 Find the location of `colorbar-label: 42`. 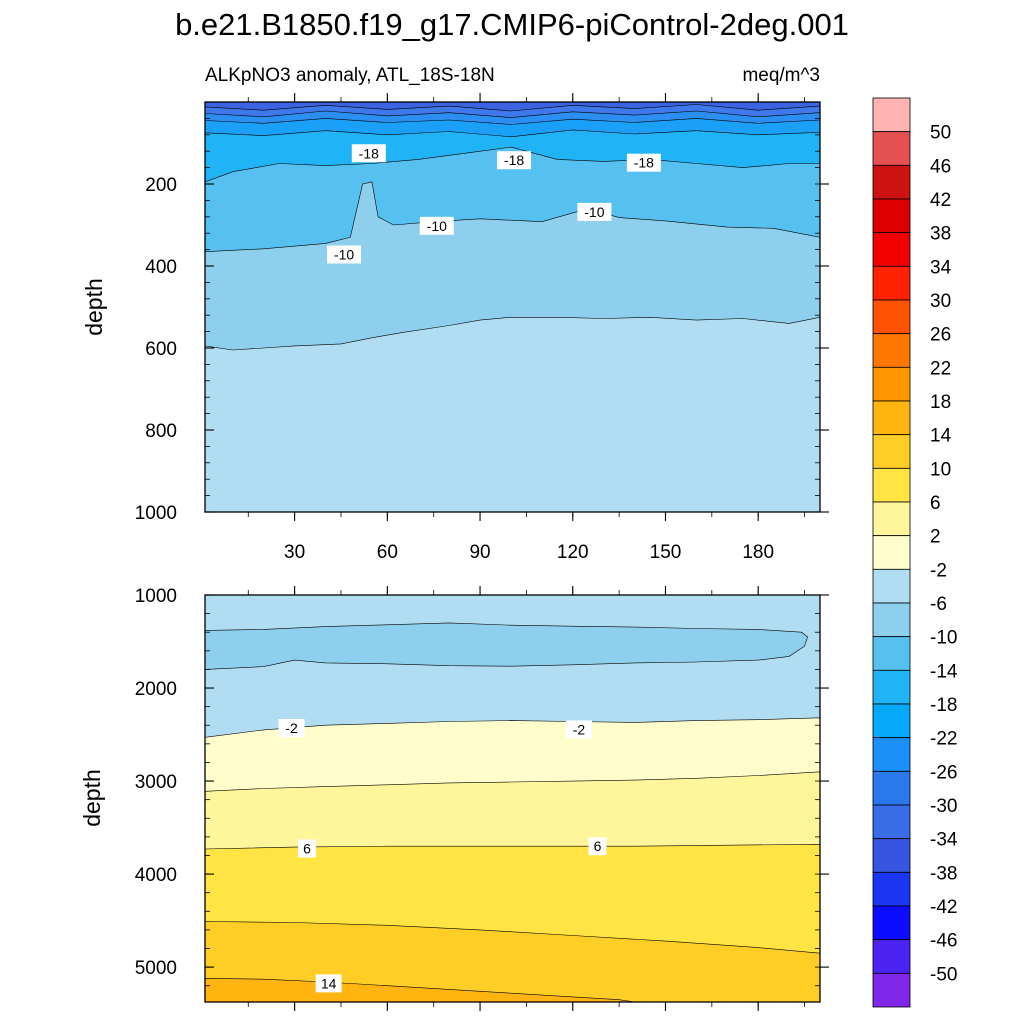

colorbar-label: 42 is located at coordinates (940, 200).